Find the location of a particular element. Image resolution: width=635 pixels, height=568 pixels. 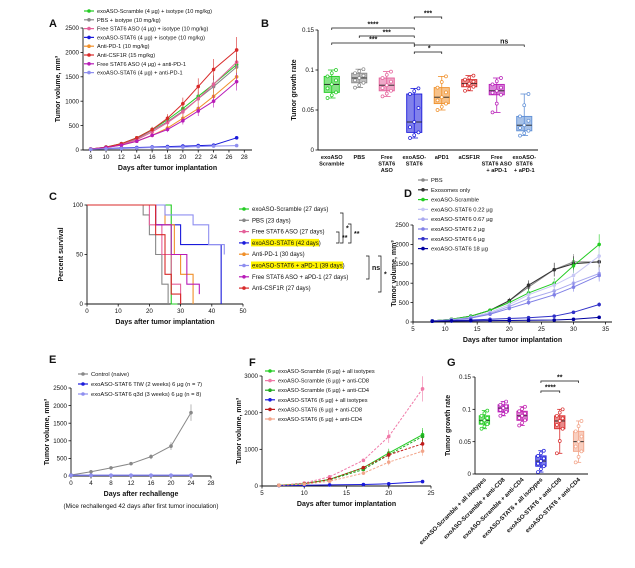

panel-letter-d: D is located at coordinates (408, 194).